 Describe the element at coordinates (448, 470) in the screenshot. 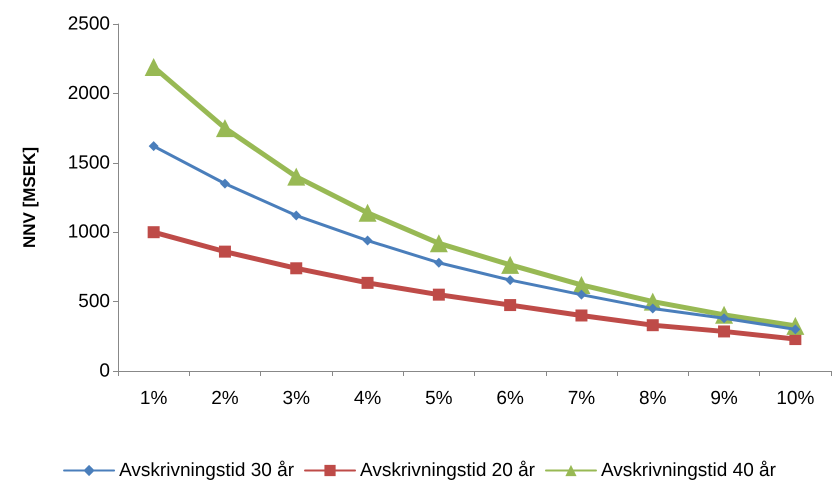

I see `legend-label: Avskrivningstid 20 år` at that location.